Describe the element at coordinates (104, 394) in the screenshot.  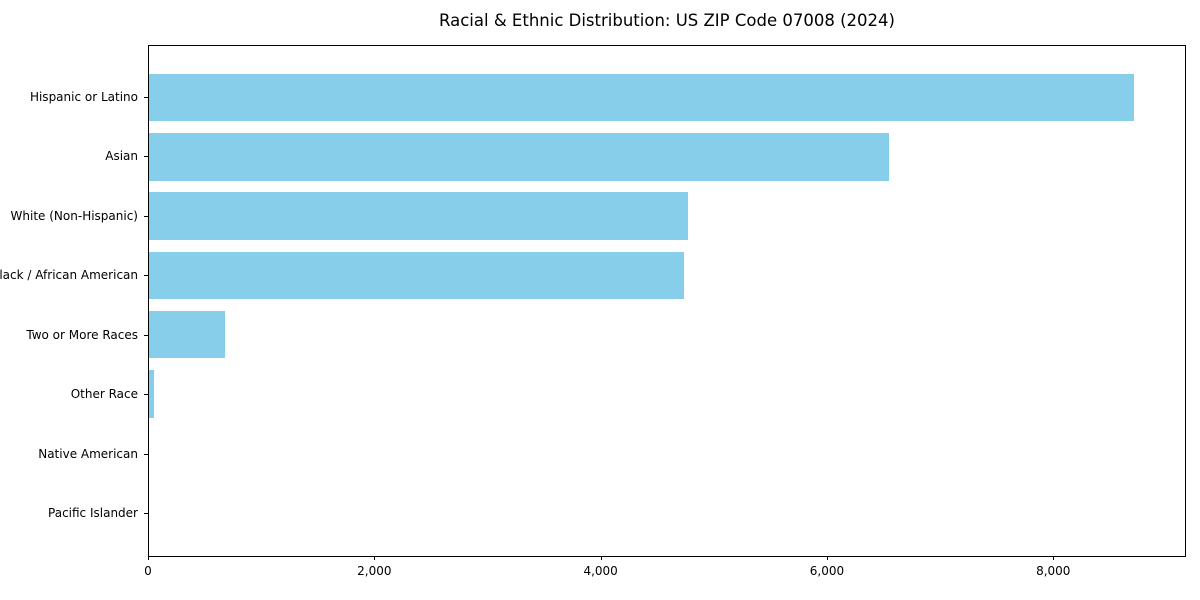
I see `category-label: Other Race` at that location.